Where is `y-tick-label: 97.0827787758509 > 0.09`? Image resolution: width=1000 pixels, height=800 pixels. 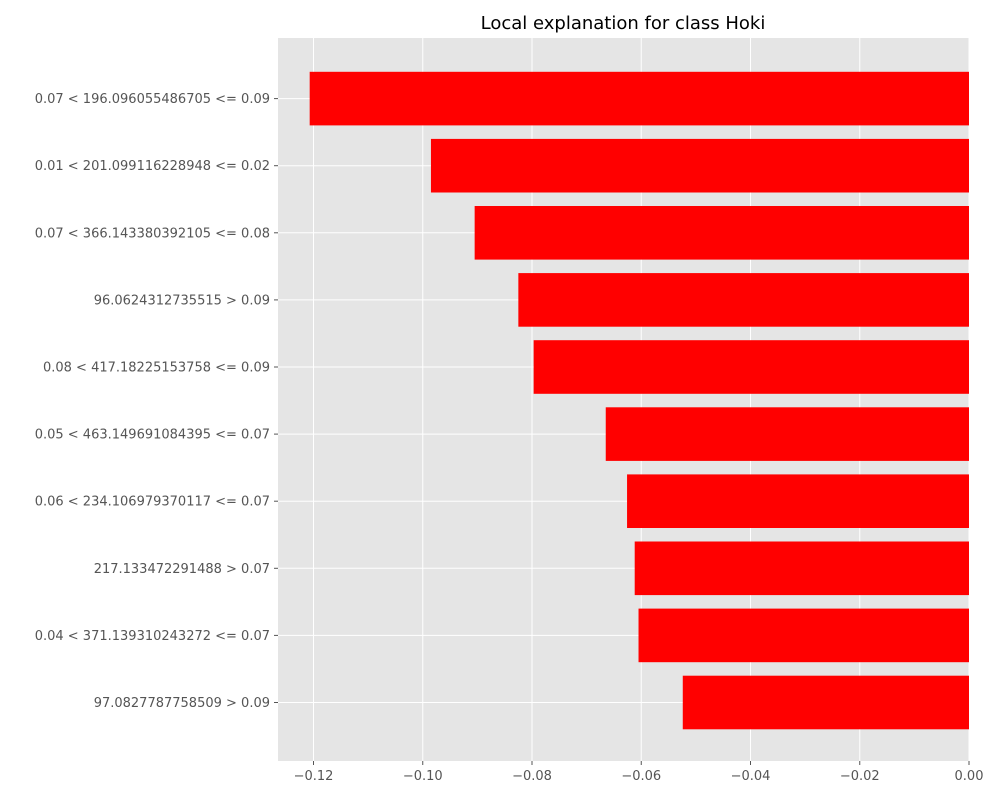 y-tick-label: 97.0827787758509 > 0.09 is located at coordinates (182, 703).